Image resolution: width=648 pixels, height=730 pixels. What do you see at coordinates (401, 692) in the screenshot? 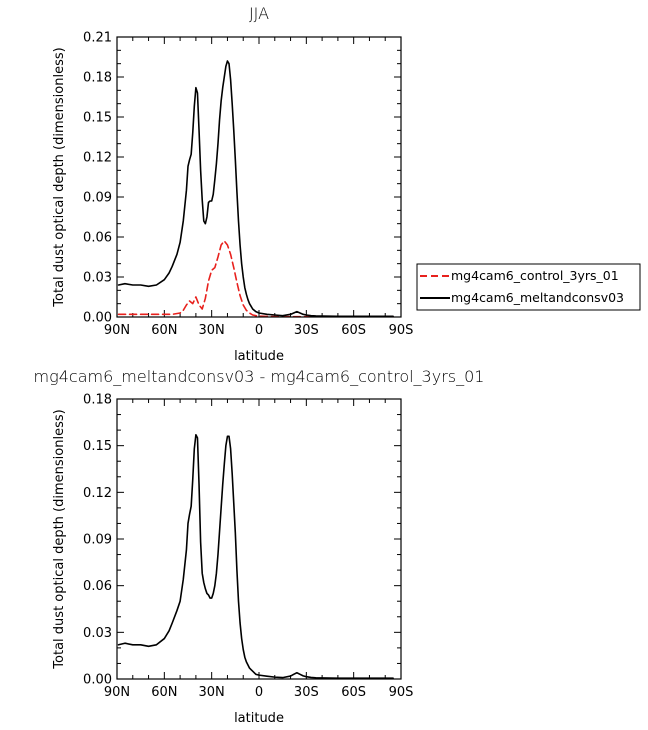
I see `bottom-panel-xtick-label: 90S` at bounding box center [401, 692].